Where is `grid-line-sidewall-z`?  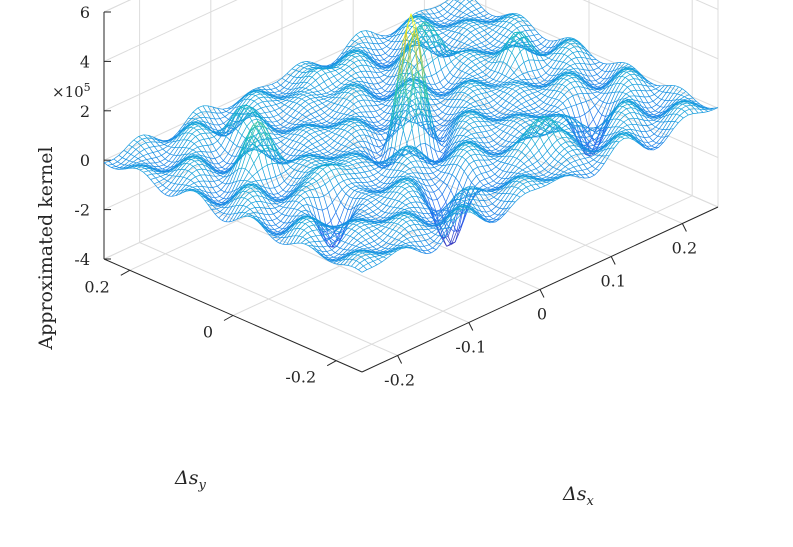 grid-line-sidewall-z is located at coordinates (594, 54).